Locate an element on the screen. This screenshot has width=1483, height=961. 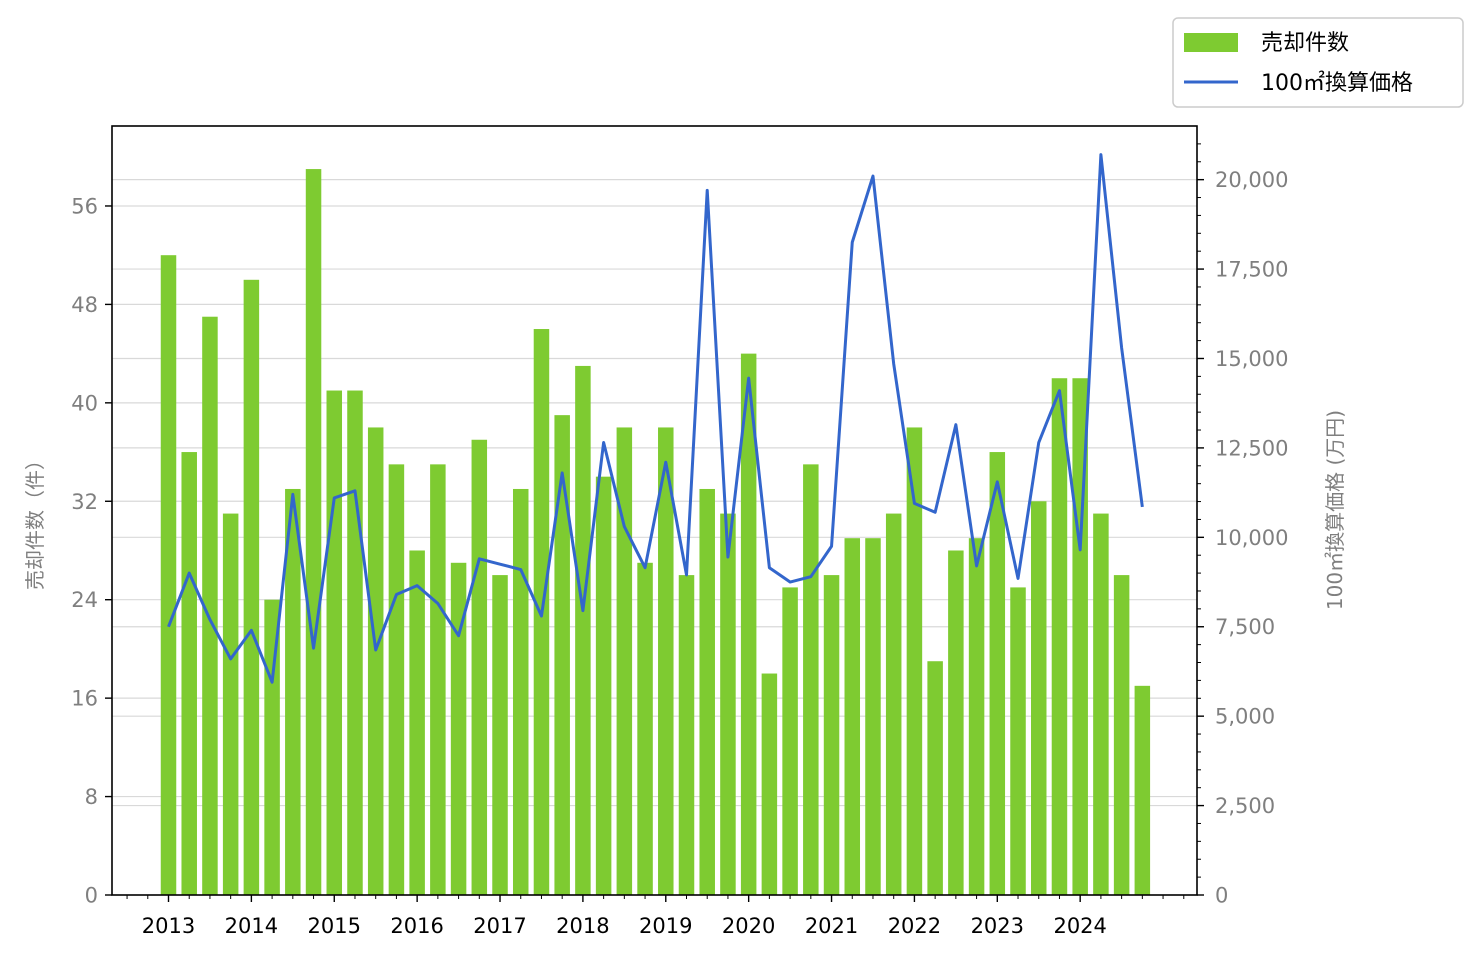
x-tick-label: 2014 is located at coordinates (251, 926).